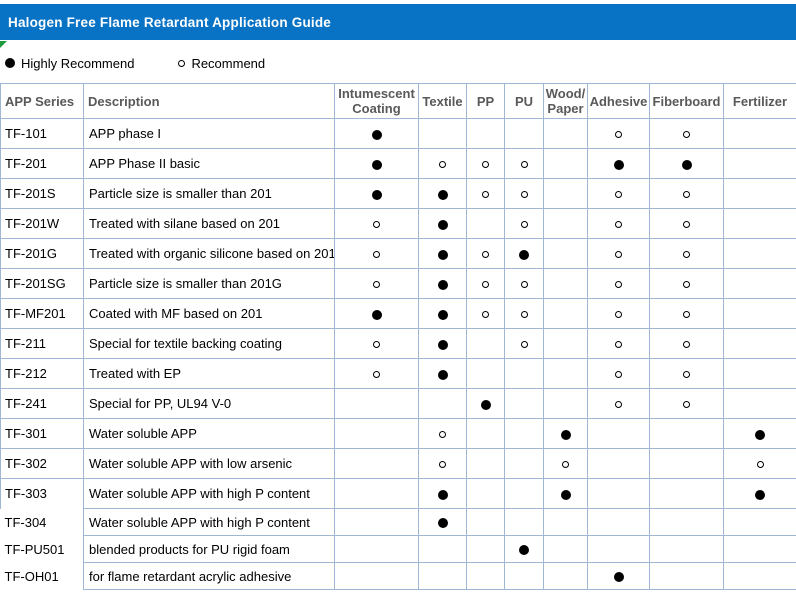 The image size is (796, 592). What do you see at coordinates (42, 434) in the screenshot?
I see `series-cell: TF-301` at bounding box center [42, 434].